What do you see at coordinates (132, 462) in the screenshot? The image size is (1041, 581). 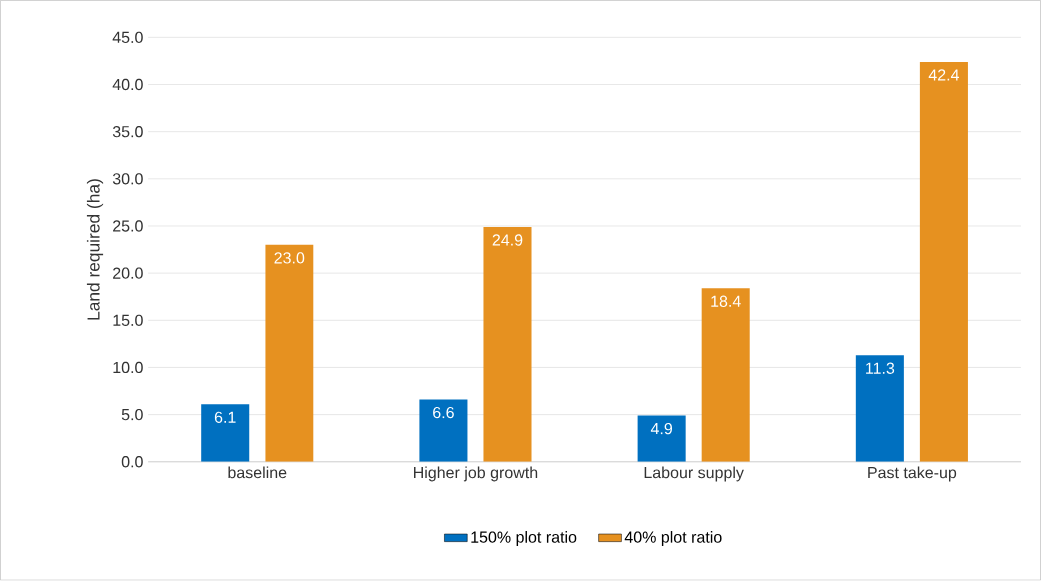 I see `y-tick-label: 0.0` at bounding box center [132, 462].